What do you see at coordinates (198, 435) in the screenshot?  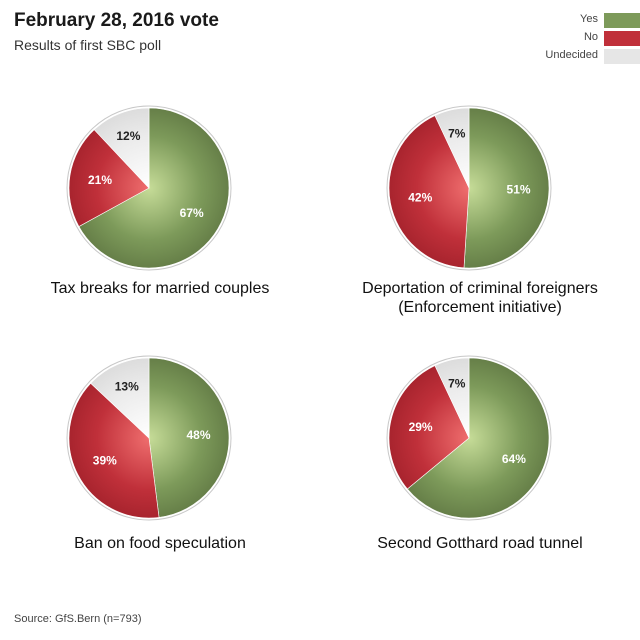 I see `slice-label-yes: 48%` at bounding box center [198, 435].